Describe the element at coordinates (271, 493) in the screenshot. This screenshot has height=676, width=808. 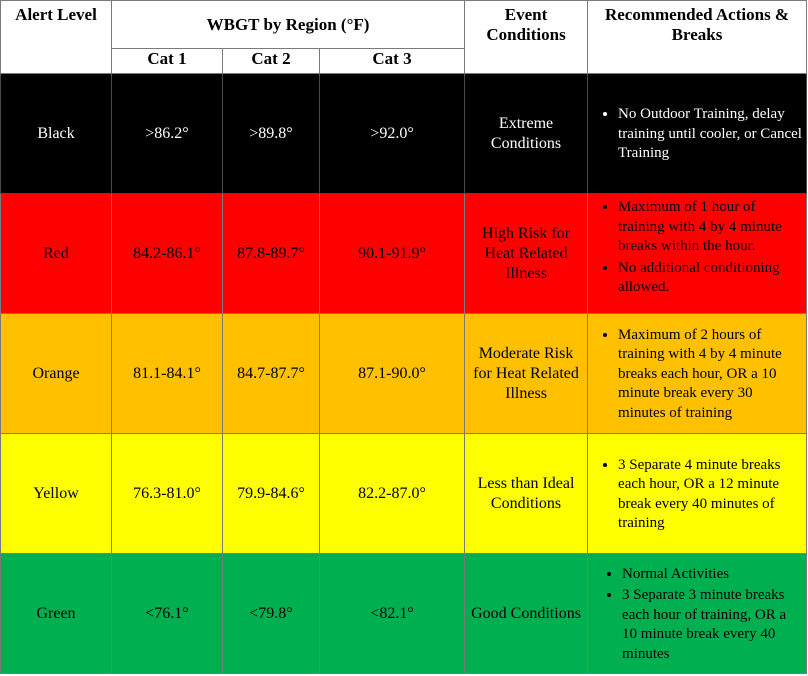
I see `cat2-cell: 79.9-84.6°` at that location.